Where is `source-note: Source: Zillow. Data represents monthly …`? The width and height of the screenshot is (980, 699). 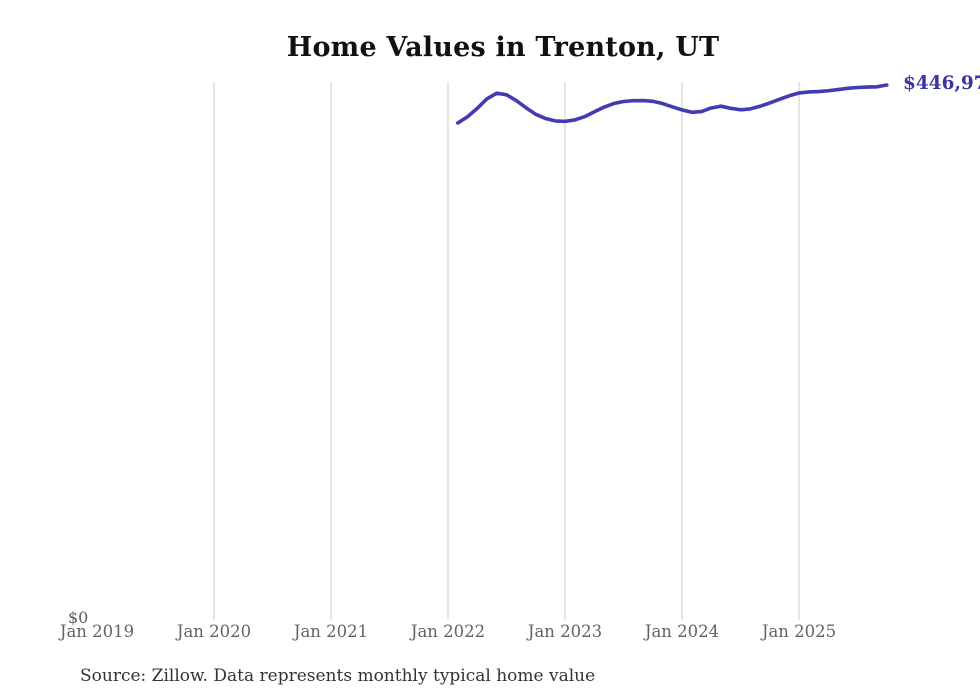
source-note: Source: Zillow. Data represents monthly … is located at coordinates (338, 676).